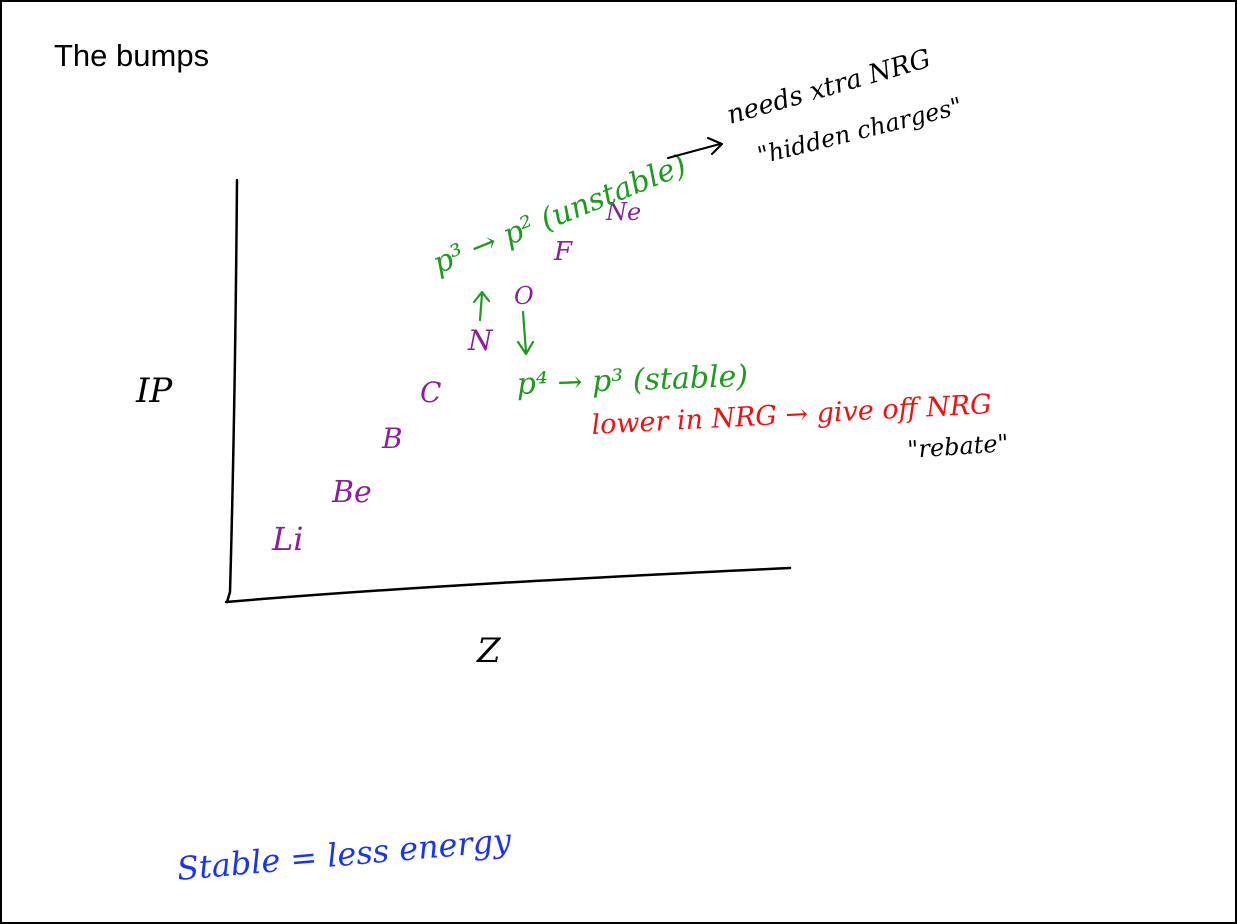 Image resolution: width=1237 pixels, height=924 pixels. I want to click on element-f: F, so click(563, 252).